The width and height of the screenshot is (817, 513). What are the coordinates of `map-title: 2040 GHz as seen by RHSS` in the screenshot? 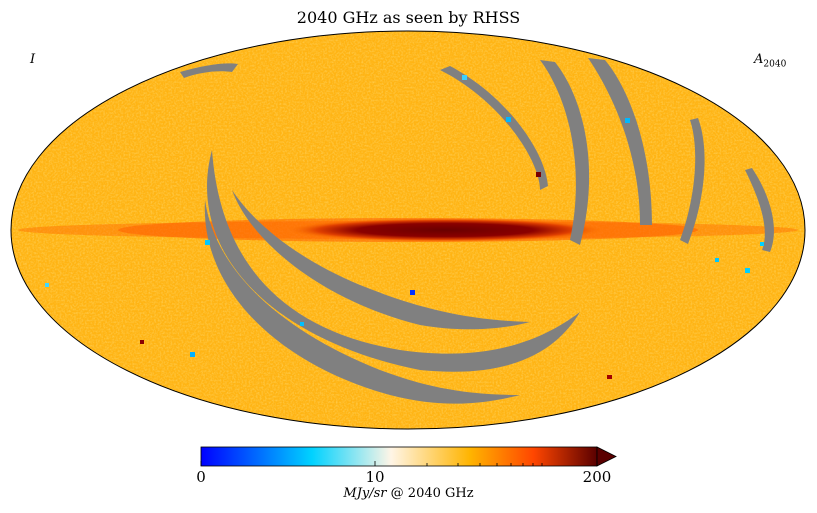 It's located at (408, 17).